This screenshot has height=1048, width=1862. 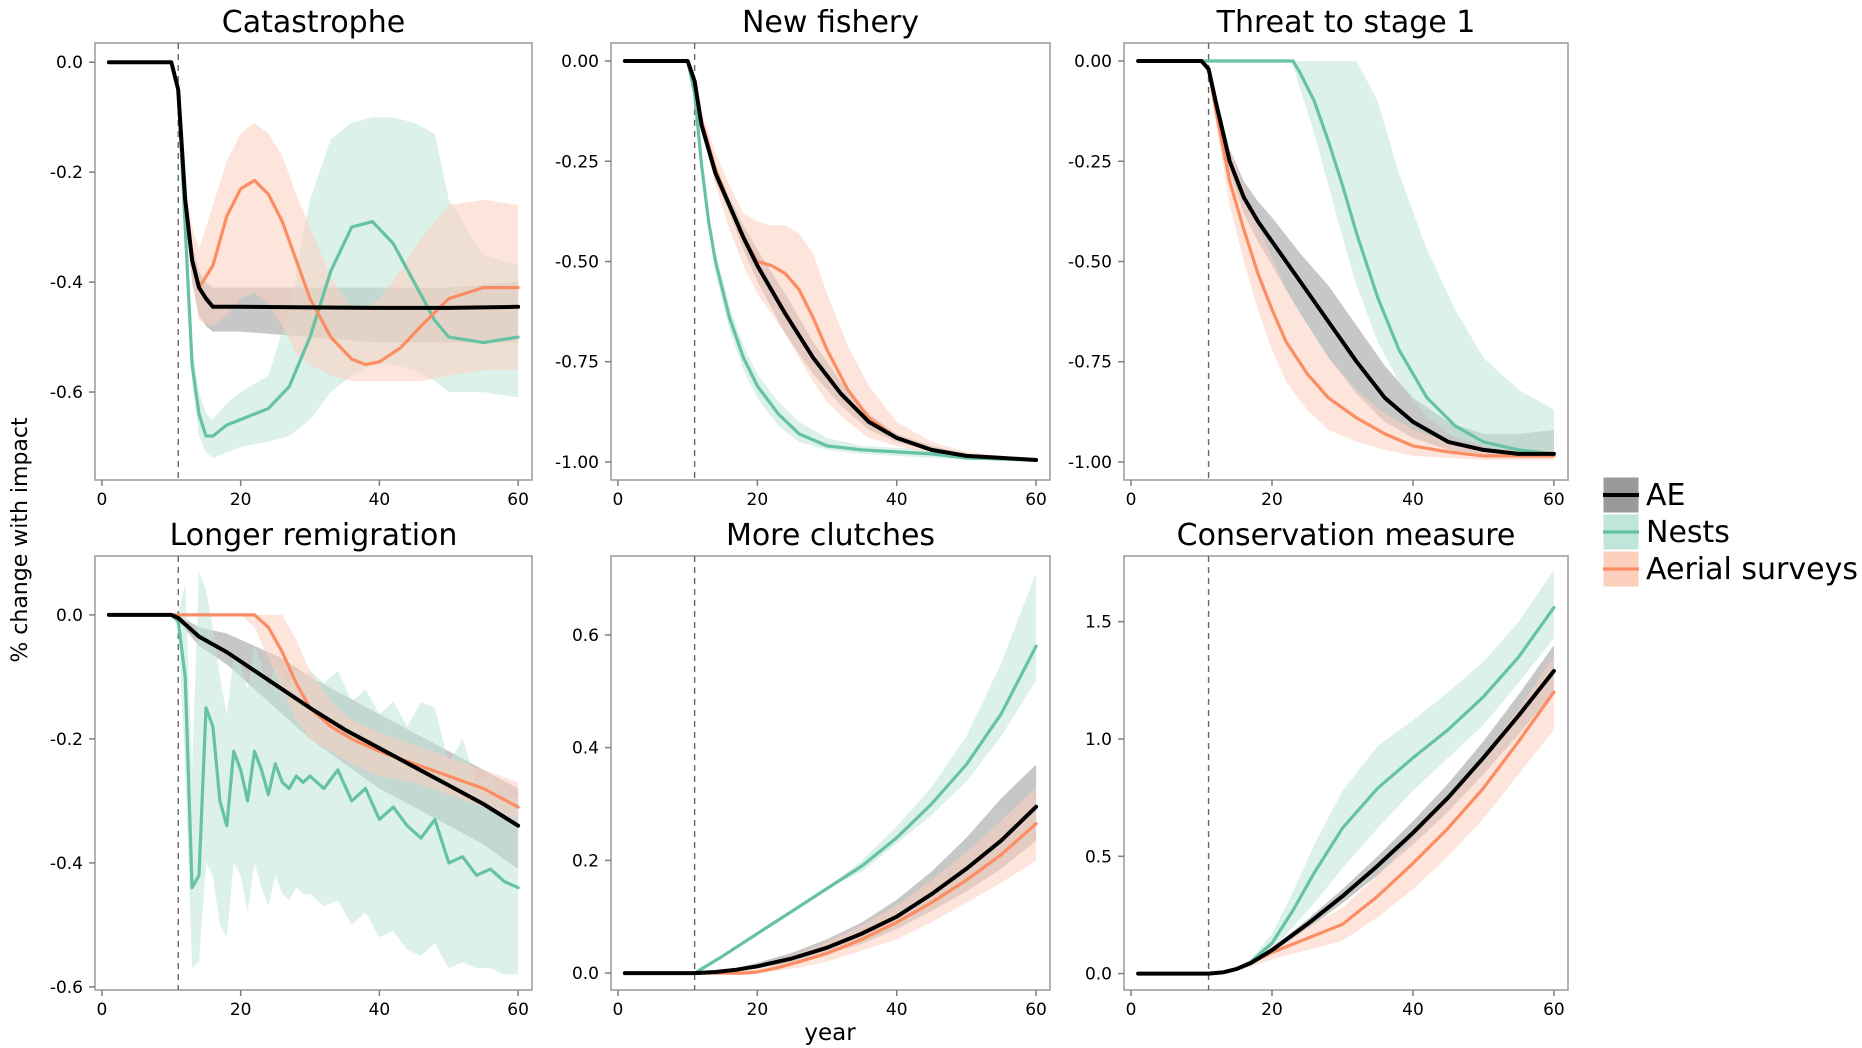 I want to click on panel-longer-remigration: Longer remigration 0 20 40 60 0.0 -0.2 -0.4 -0.6, so click(x=291, y=769).